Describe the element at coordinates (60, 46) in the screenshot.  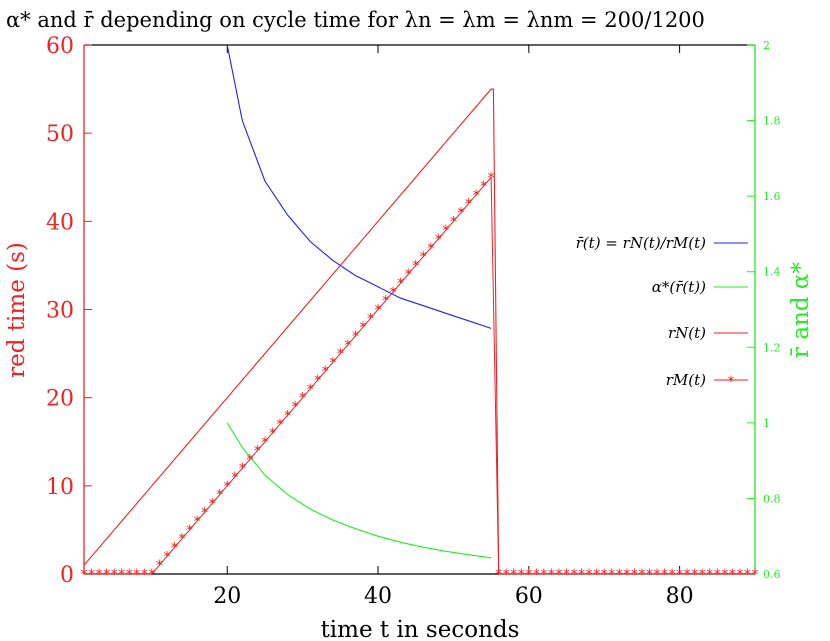
I see `y-left-tick-label: 60` at that location.